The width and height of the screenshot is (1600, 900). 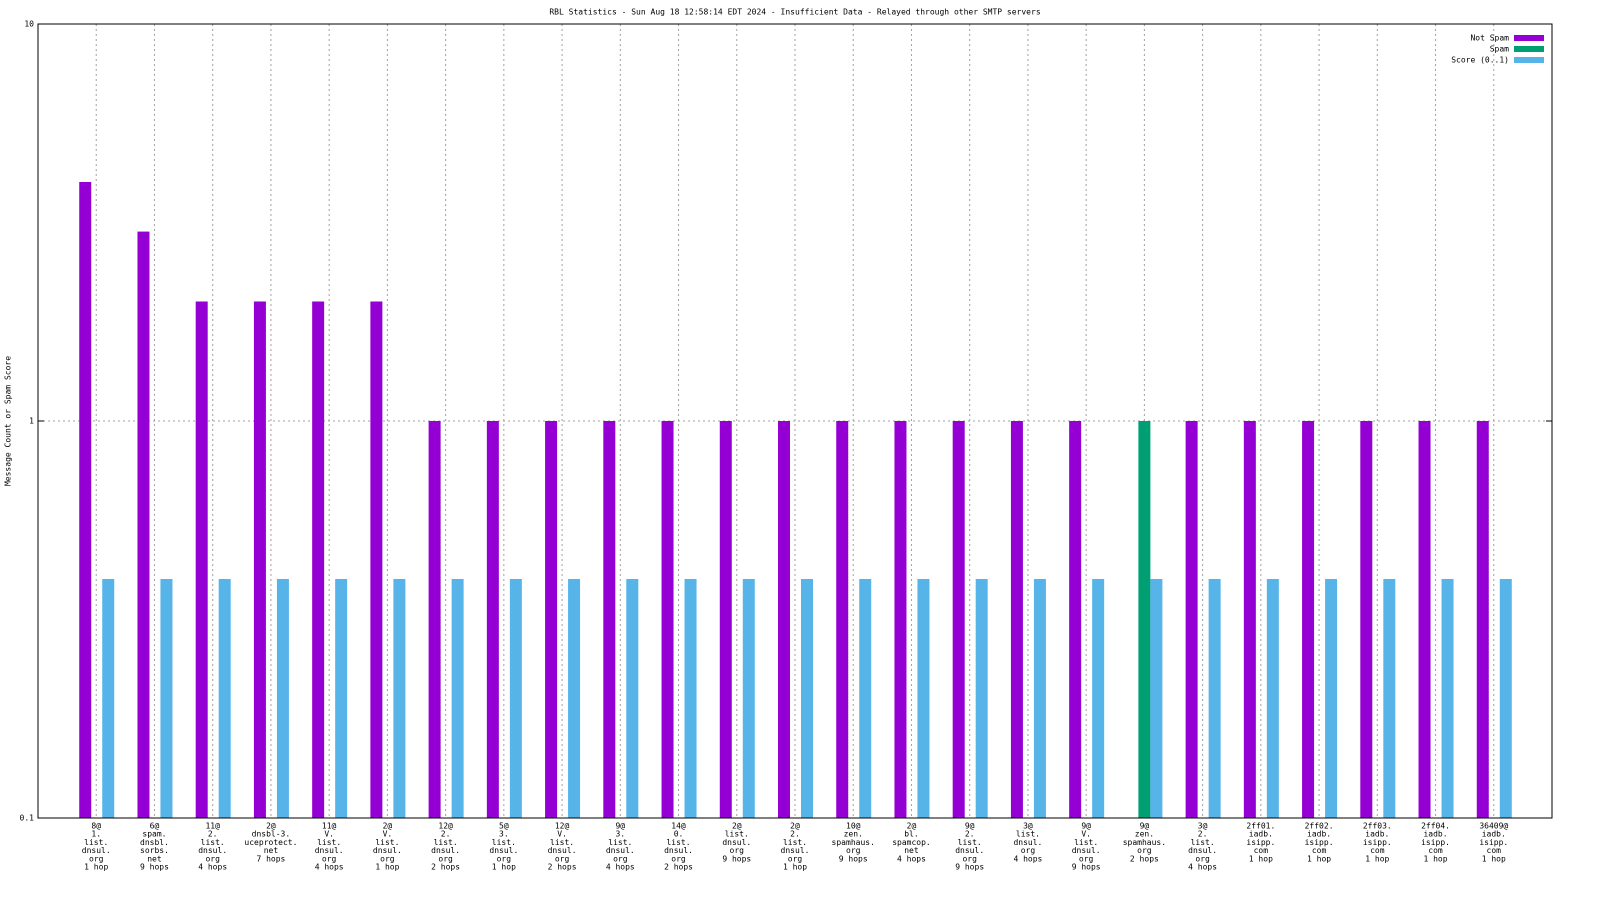 What do you see at coordinates (1144, 834) in the screenshot?
I see `x-tick-label: zen.` at bounding box center [1144, 834].